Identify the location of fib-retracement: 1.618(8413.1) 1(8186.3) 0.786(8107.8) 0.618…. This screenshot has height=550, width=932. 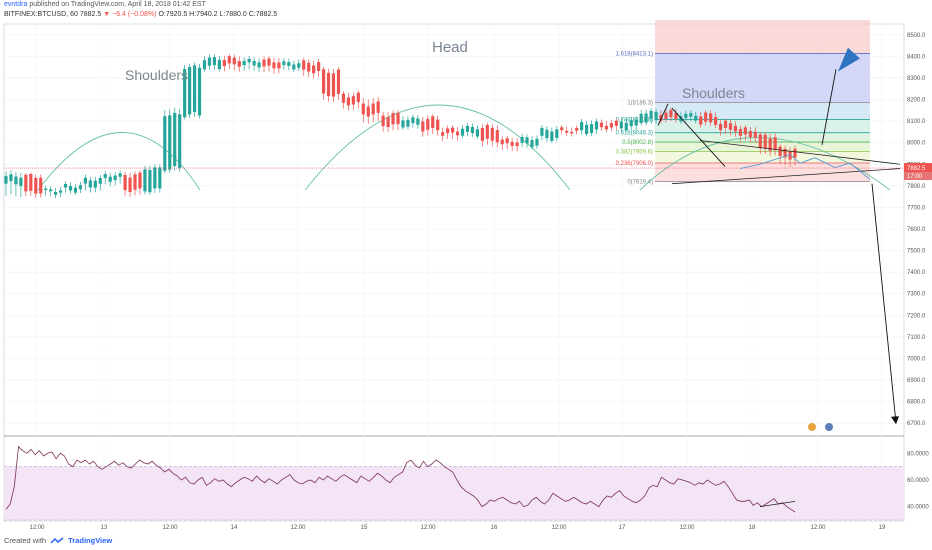
(743, 103).